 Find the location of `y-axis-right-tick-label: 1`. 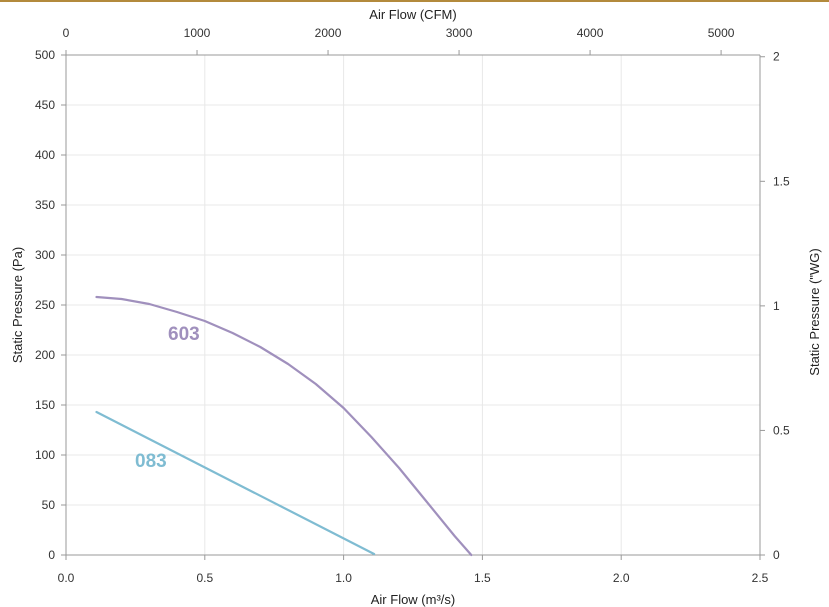

y-axis-right-tick-label: 1 is located at coordinates (776, 306).